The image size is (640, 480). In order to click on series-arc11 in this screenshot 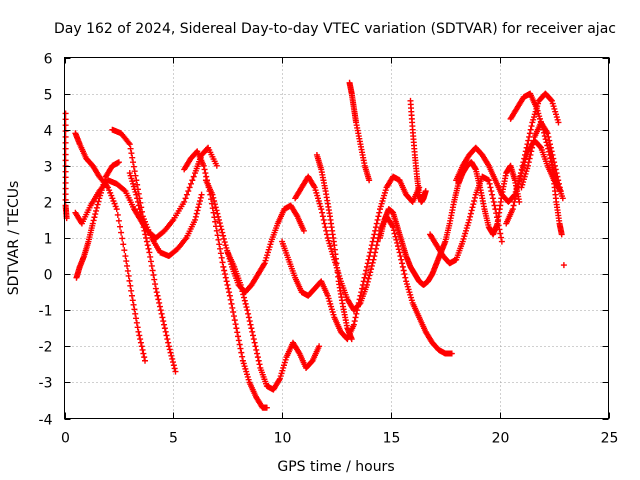, I will do `click(334, 247)`.